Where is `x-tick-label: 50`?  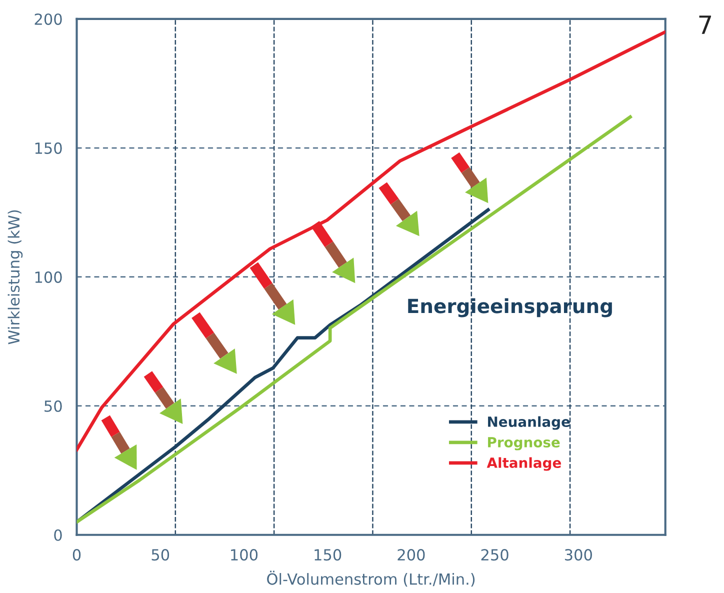 x-tick-label: 50 is located at coordinates (161, 555).